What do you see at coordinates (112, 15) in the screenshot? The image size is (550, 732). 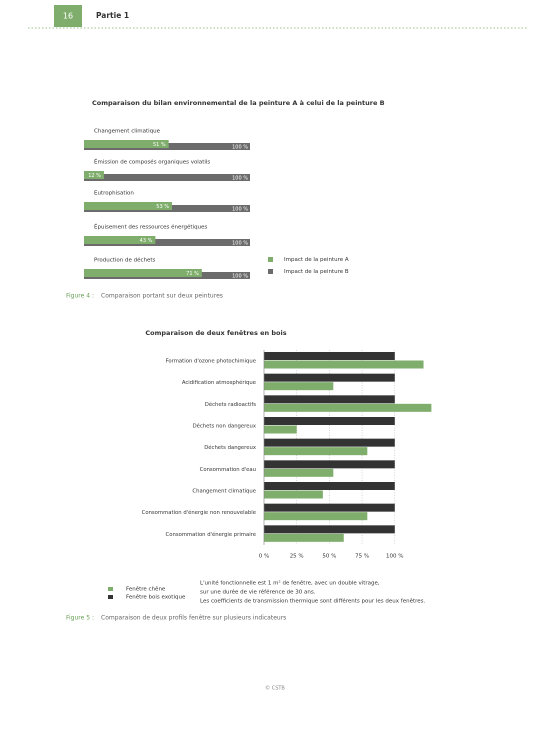 I see `part-title: Partie 1` at bounding box center [112, 15].